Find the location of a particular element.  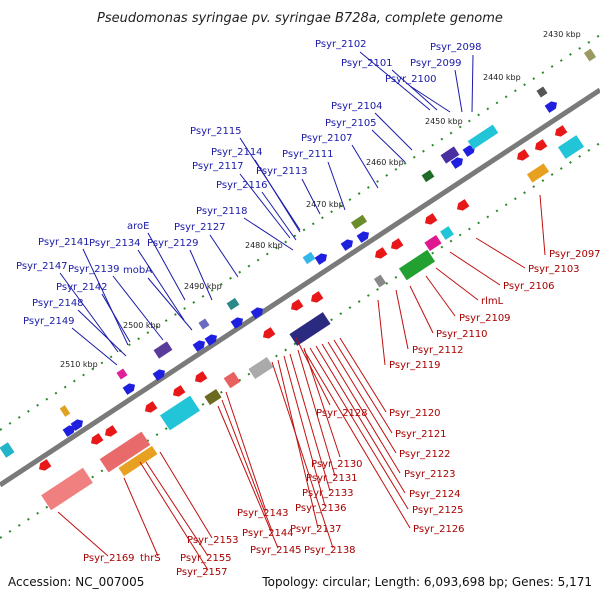

gene-label: Psyr_2141 is located at coordinates (64, 242).